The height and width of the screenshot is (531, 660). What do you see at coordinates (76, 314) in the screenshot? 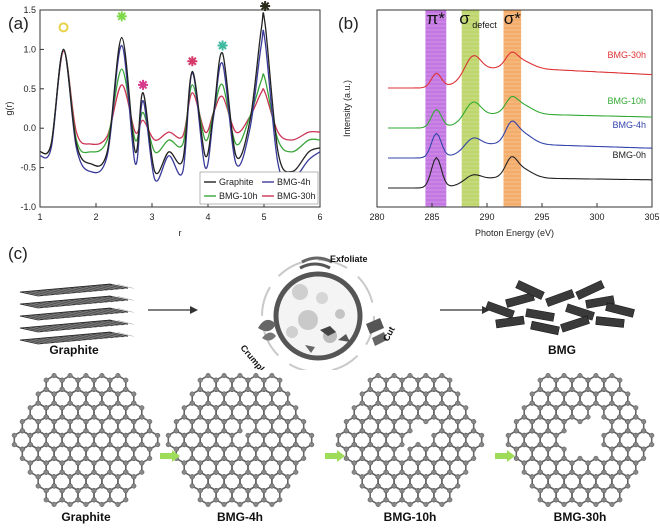
I see `graphite-stack-illustration` at bounding box center [76, 314].